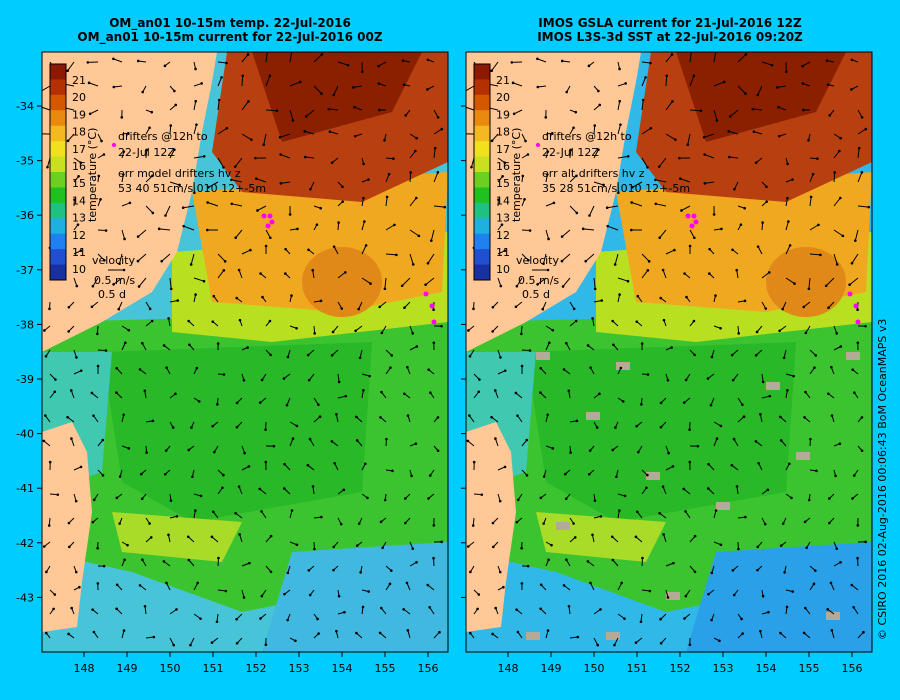  I want to click on lat-tick-label: -36, so click(25, 215).